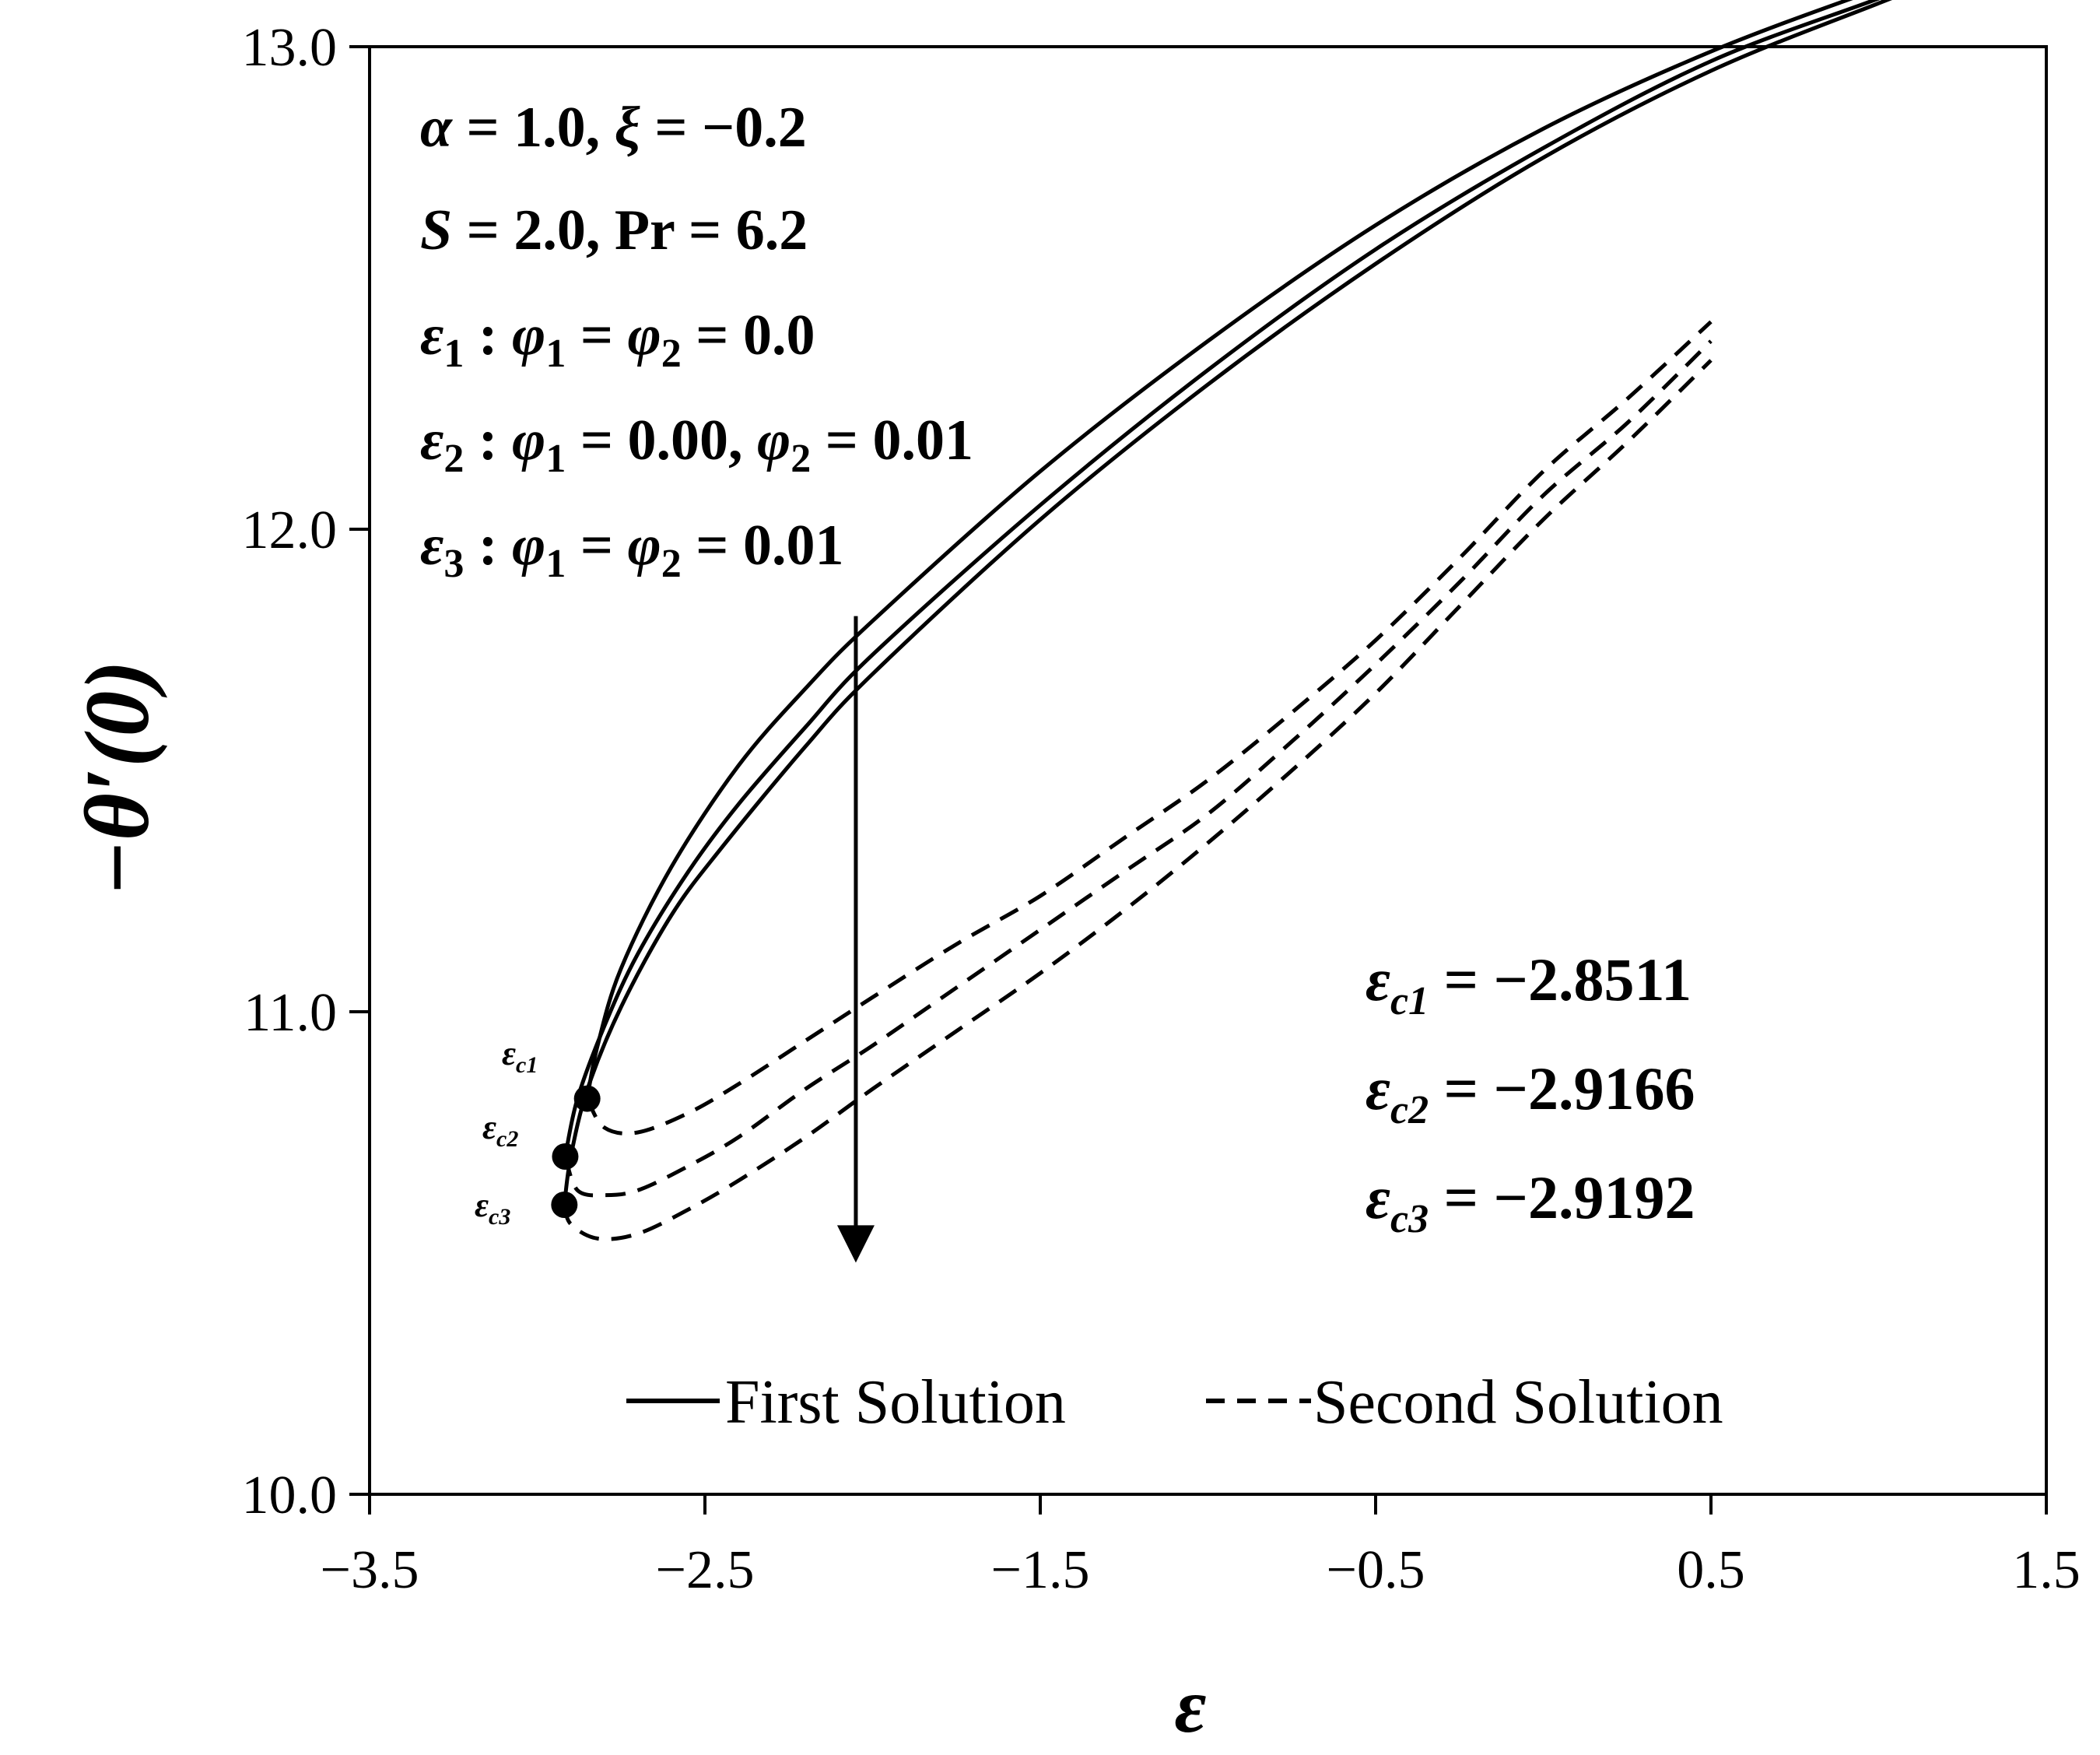  I want to click on critical-sub: c1, so click(1409, 1001).